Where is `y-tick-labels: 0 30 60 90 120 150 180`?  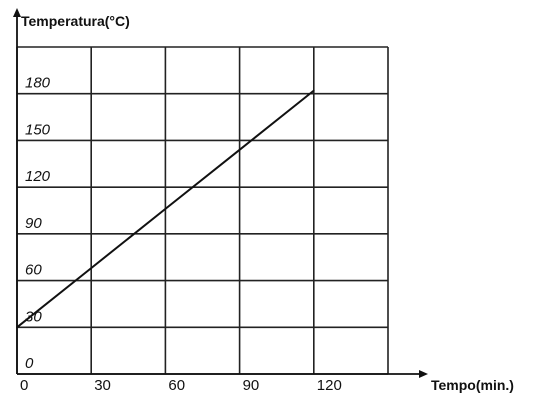 y-tick-labels: 0 30 60 90 120 150 180 is located at coordinates (38, 223).